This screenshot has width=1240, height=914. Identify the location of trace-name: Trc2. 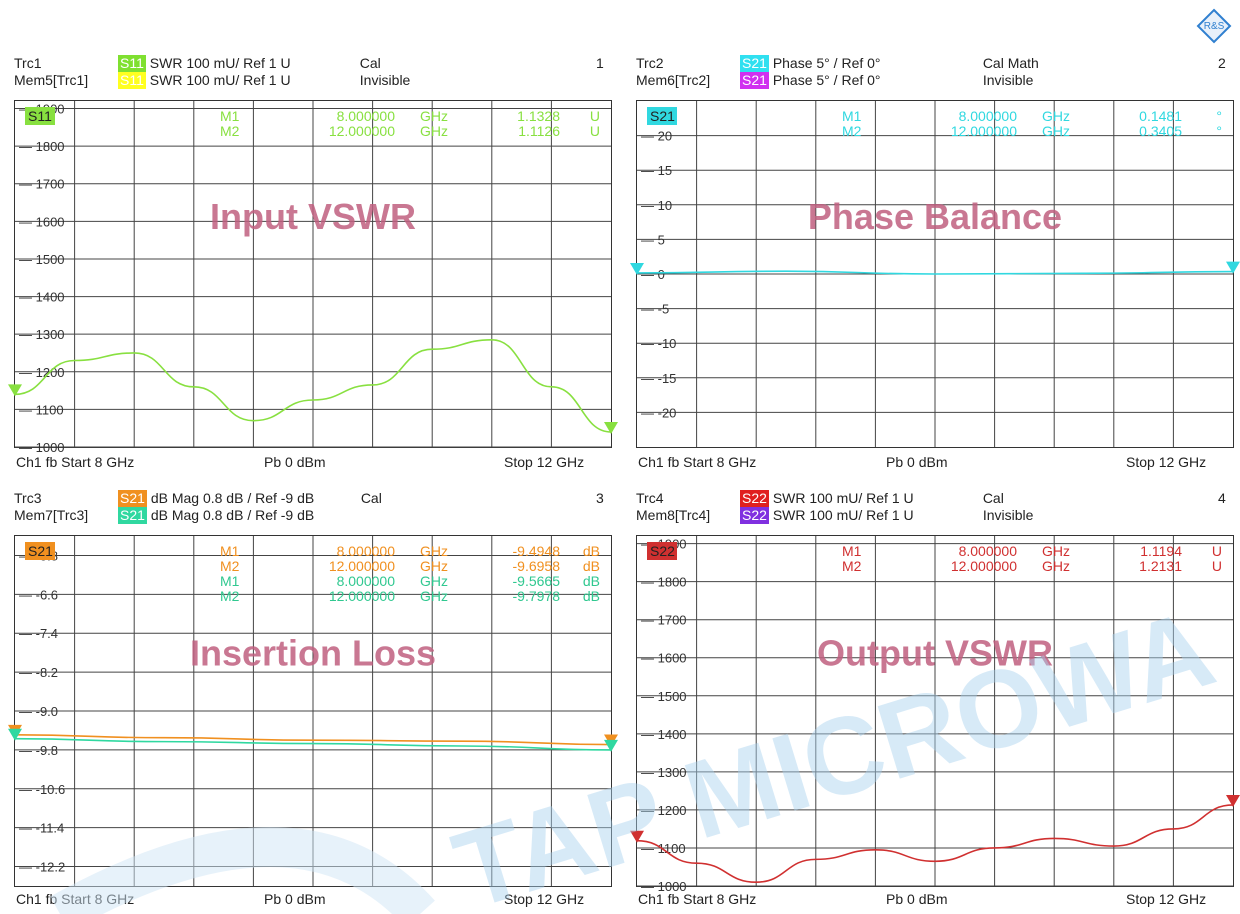
(650, 63).